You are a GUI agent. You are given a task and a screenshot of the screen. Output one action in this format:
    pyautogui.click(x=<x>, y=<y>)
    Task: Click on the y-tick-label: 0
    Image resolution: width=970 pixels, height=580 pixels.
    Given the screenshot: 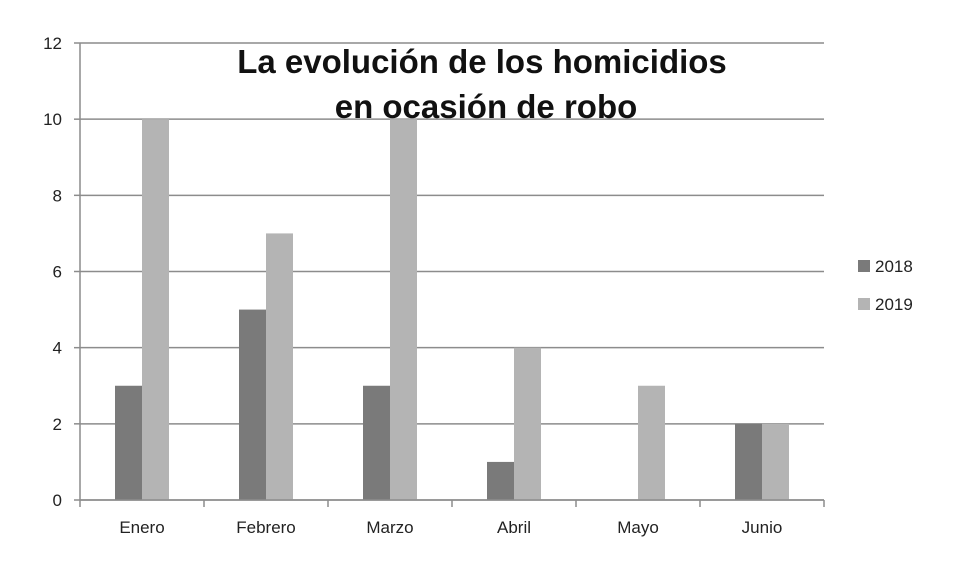 What is the action you would take?
    pyautogui.click(x=57, y=500)
    